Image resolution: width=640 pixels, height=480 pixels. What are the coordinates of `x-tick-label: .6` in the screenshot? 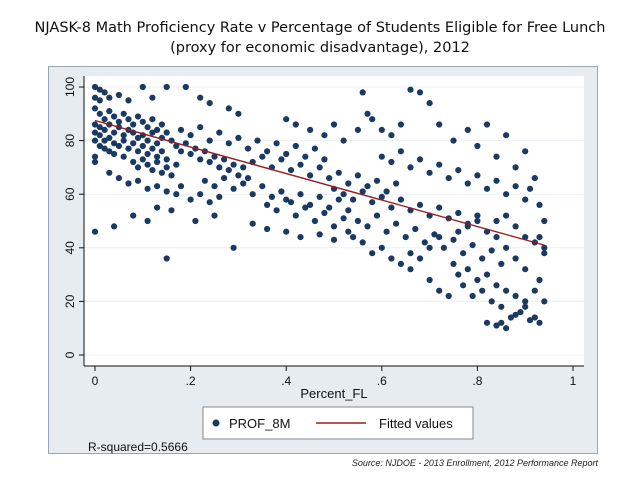 It's located at (382, 381).